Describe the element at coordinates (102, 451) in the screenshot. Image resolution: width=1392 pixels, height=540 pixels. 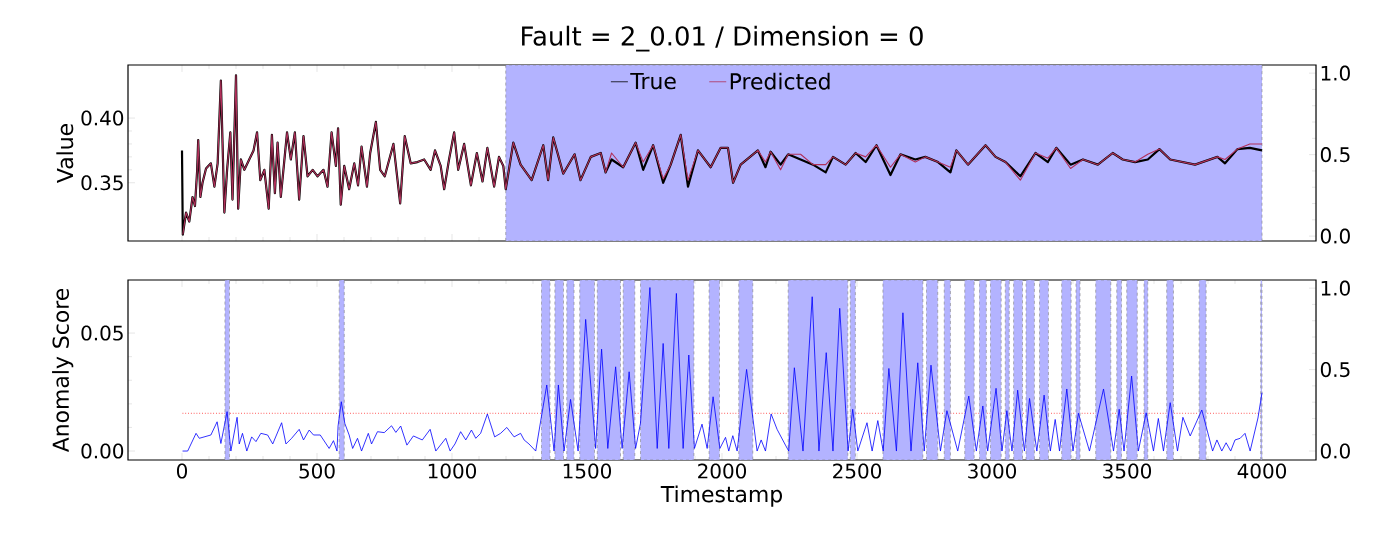
I see `y-tick-label: 0.00` at that location.